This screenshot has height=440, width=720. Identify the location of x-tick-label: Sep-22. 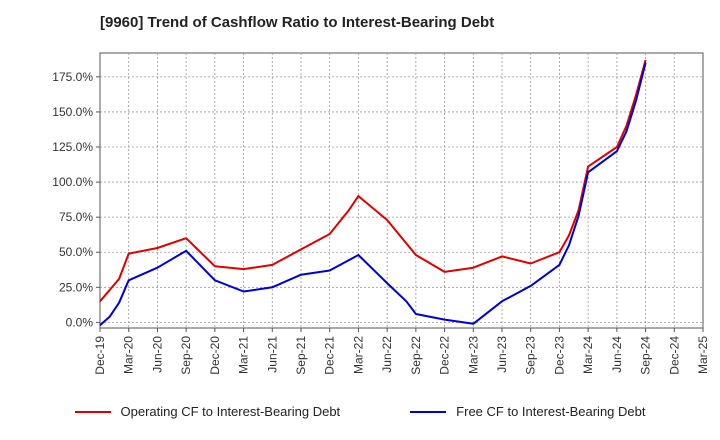
(416, 355).